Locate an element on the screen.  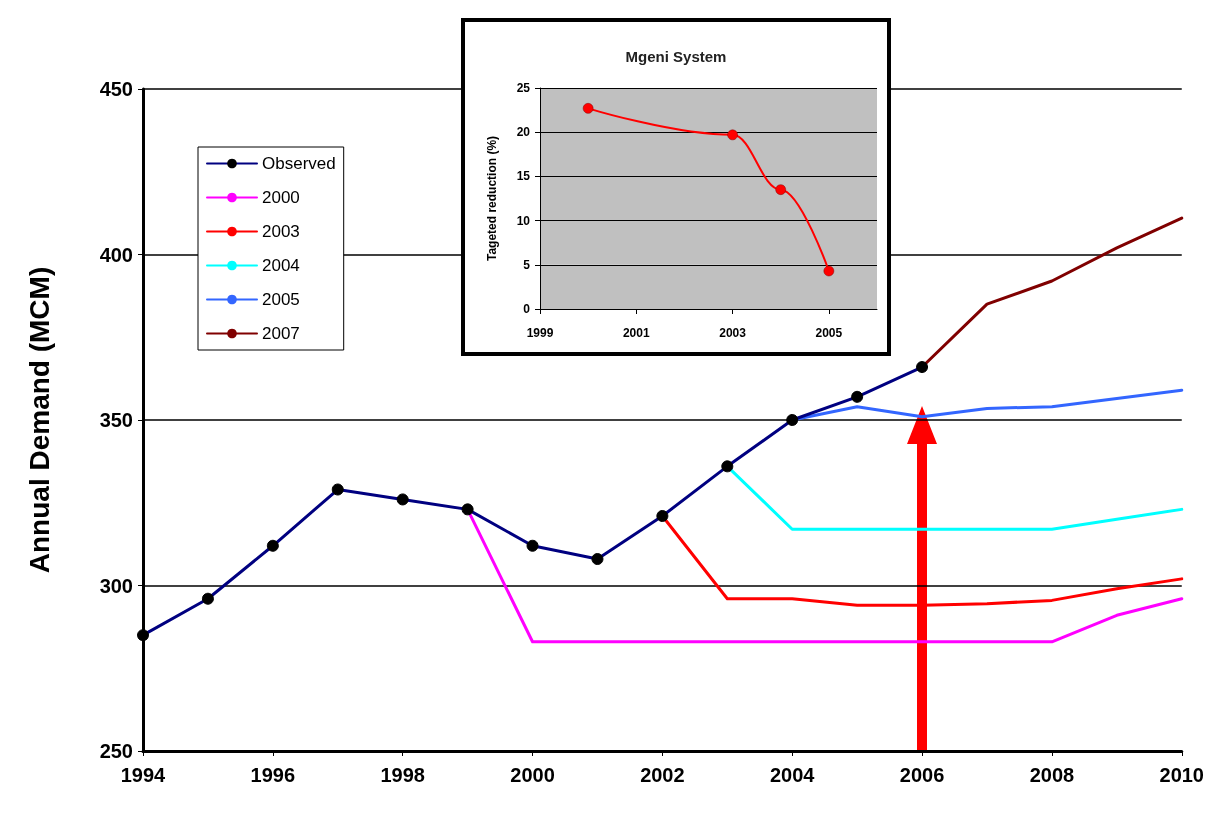
legend-label: 2003 is located at coordinates (281, 231).